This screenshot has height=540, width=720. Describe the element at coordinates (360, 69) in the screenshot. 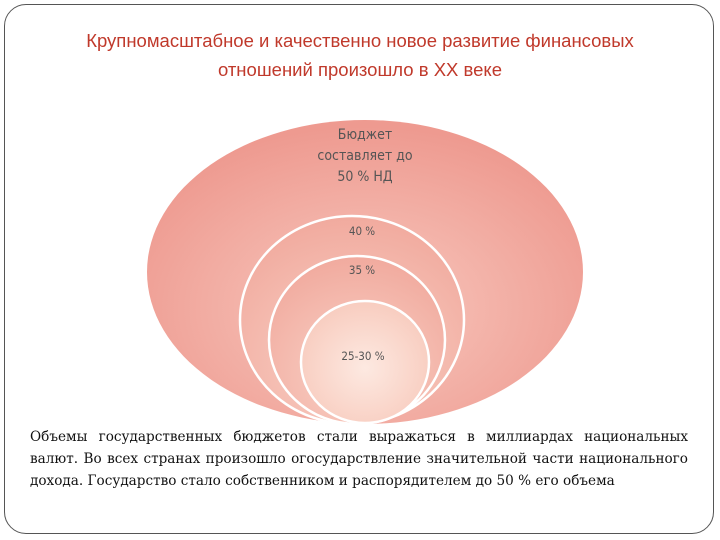

I see `title-line-2: отношений произошло в XX веке` at that location.